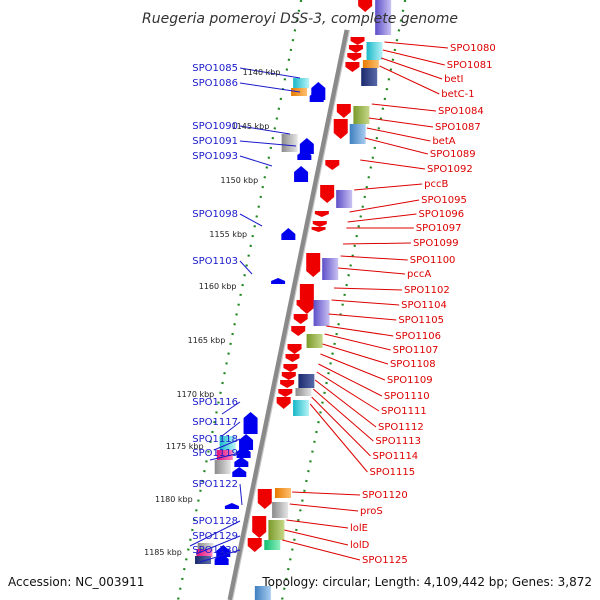 The width and height of the screenshot is (600, 600). Describe the element at coordinates (215, 439) in the screenshot. I see `left-gene-label: SPO1118` at that location.